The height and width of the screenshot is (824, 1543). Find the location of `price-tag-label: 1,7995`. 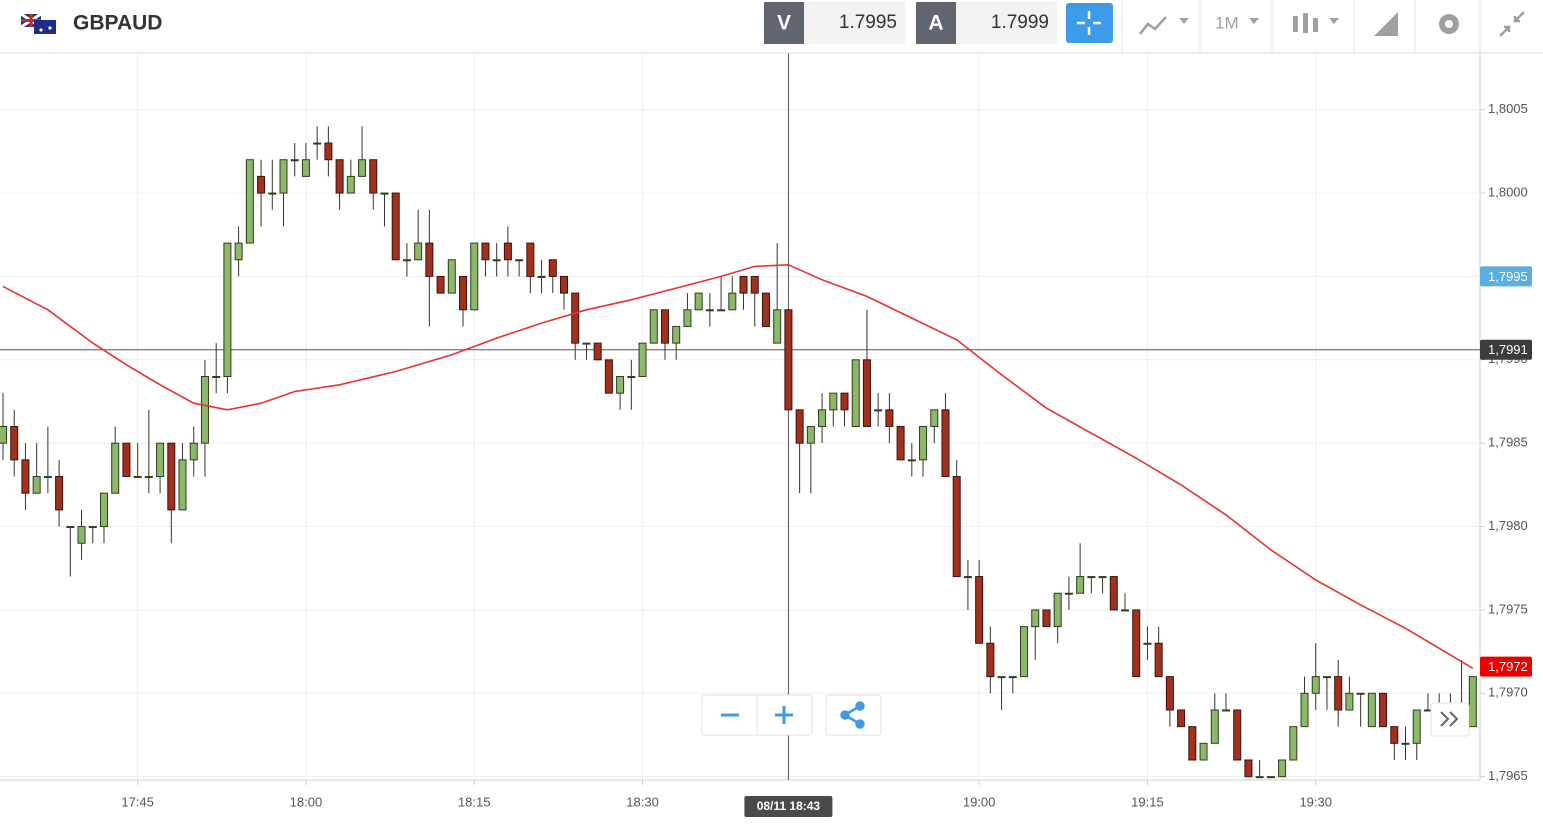

price-tag-label: 1,7995 is located at coordinates (1508, 276).